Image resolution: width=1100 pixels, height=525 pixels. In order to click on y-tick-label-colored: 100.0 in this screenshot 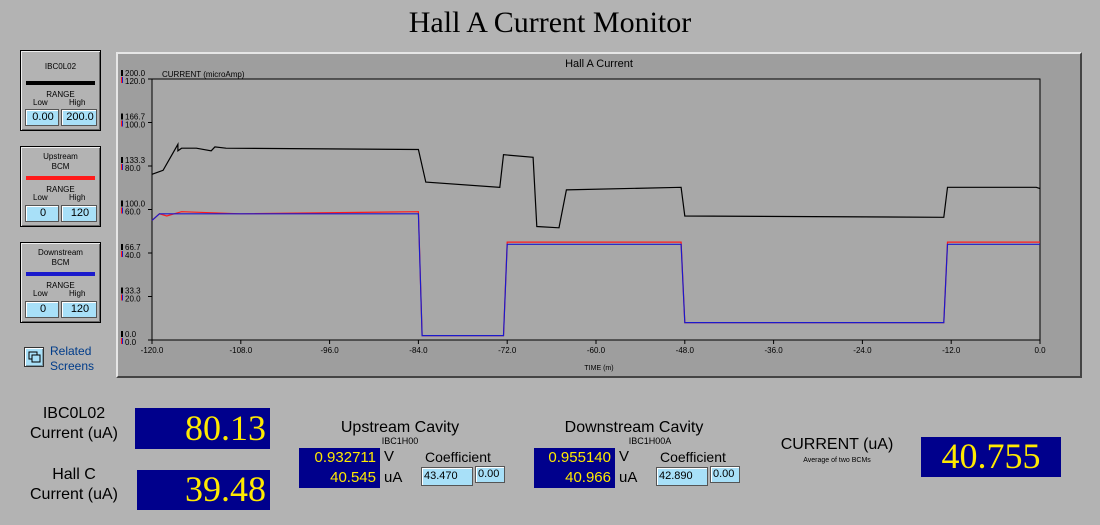, I will do `click(135, 125)`.